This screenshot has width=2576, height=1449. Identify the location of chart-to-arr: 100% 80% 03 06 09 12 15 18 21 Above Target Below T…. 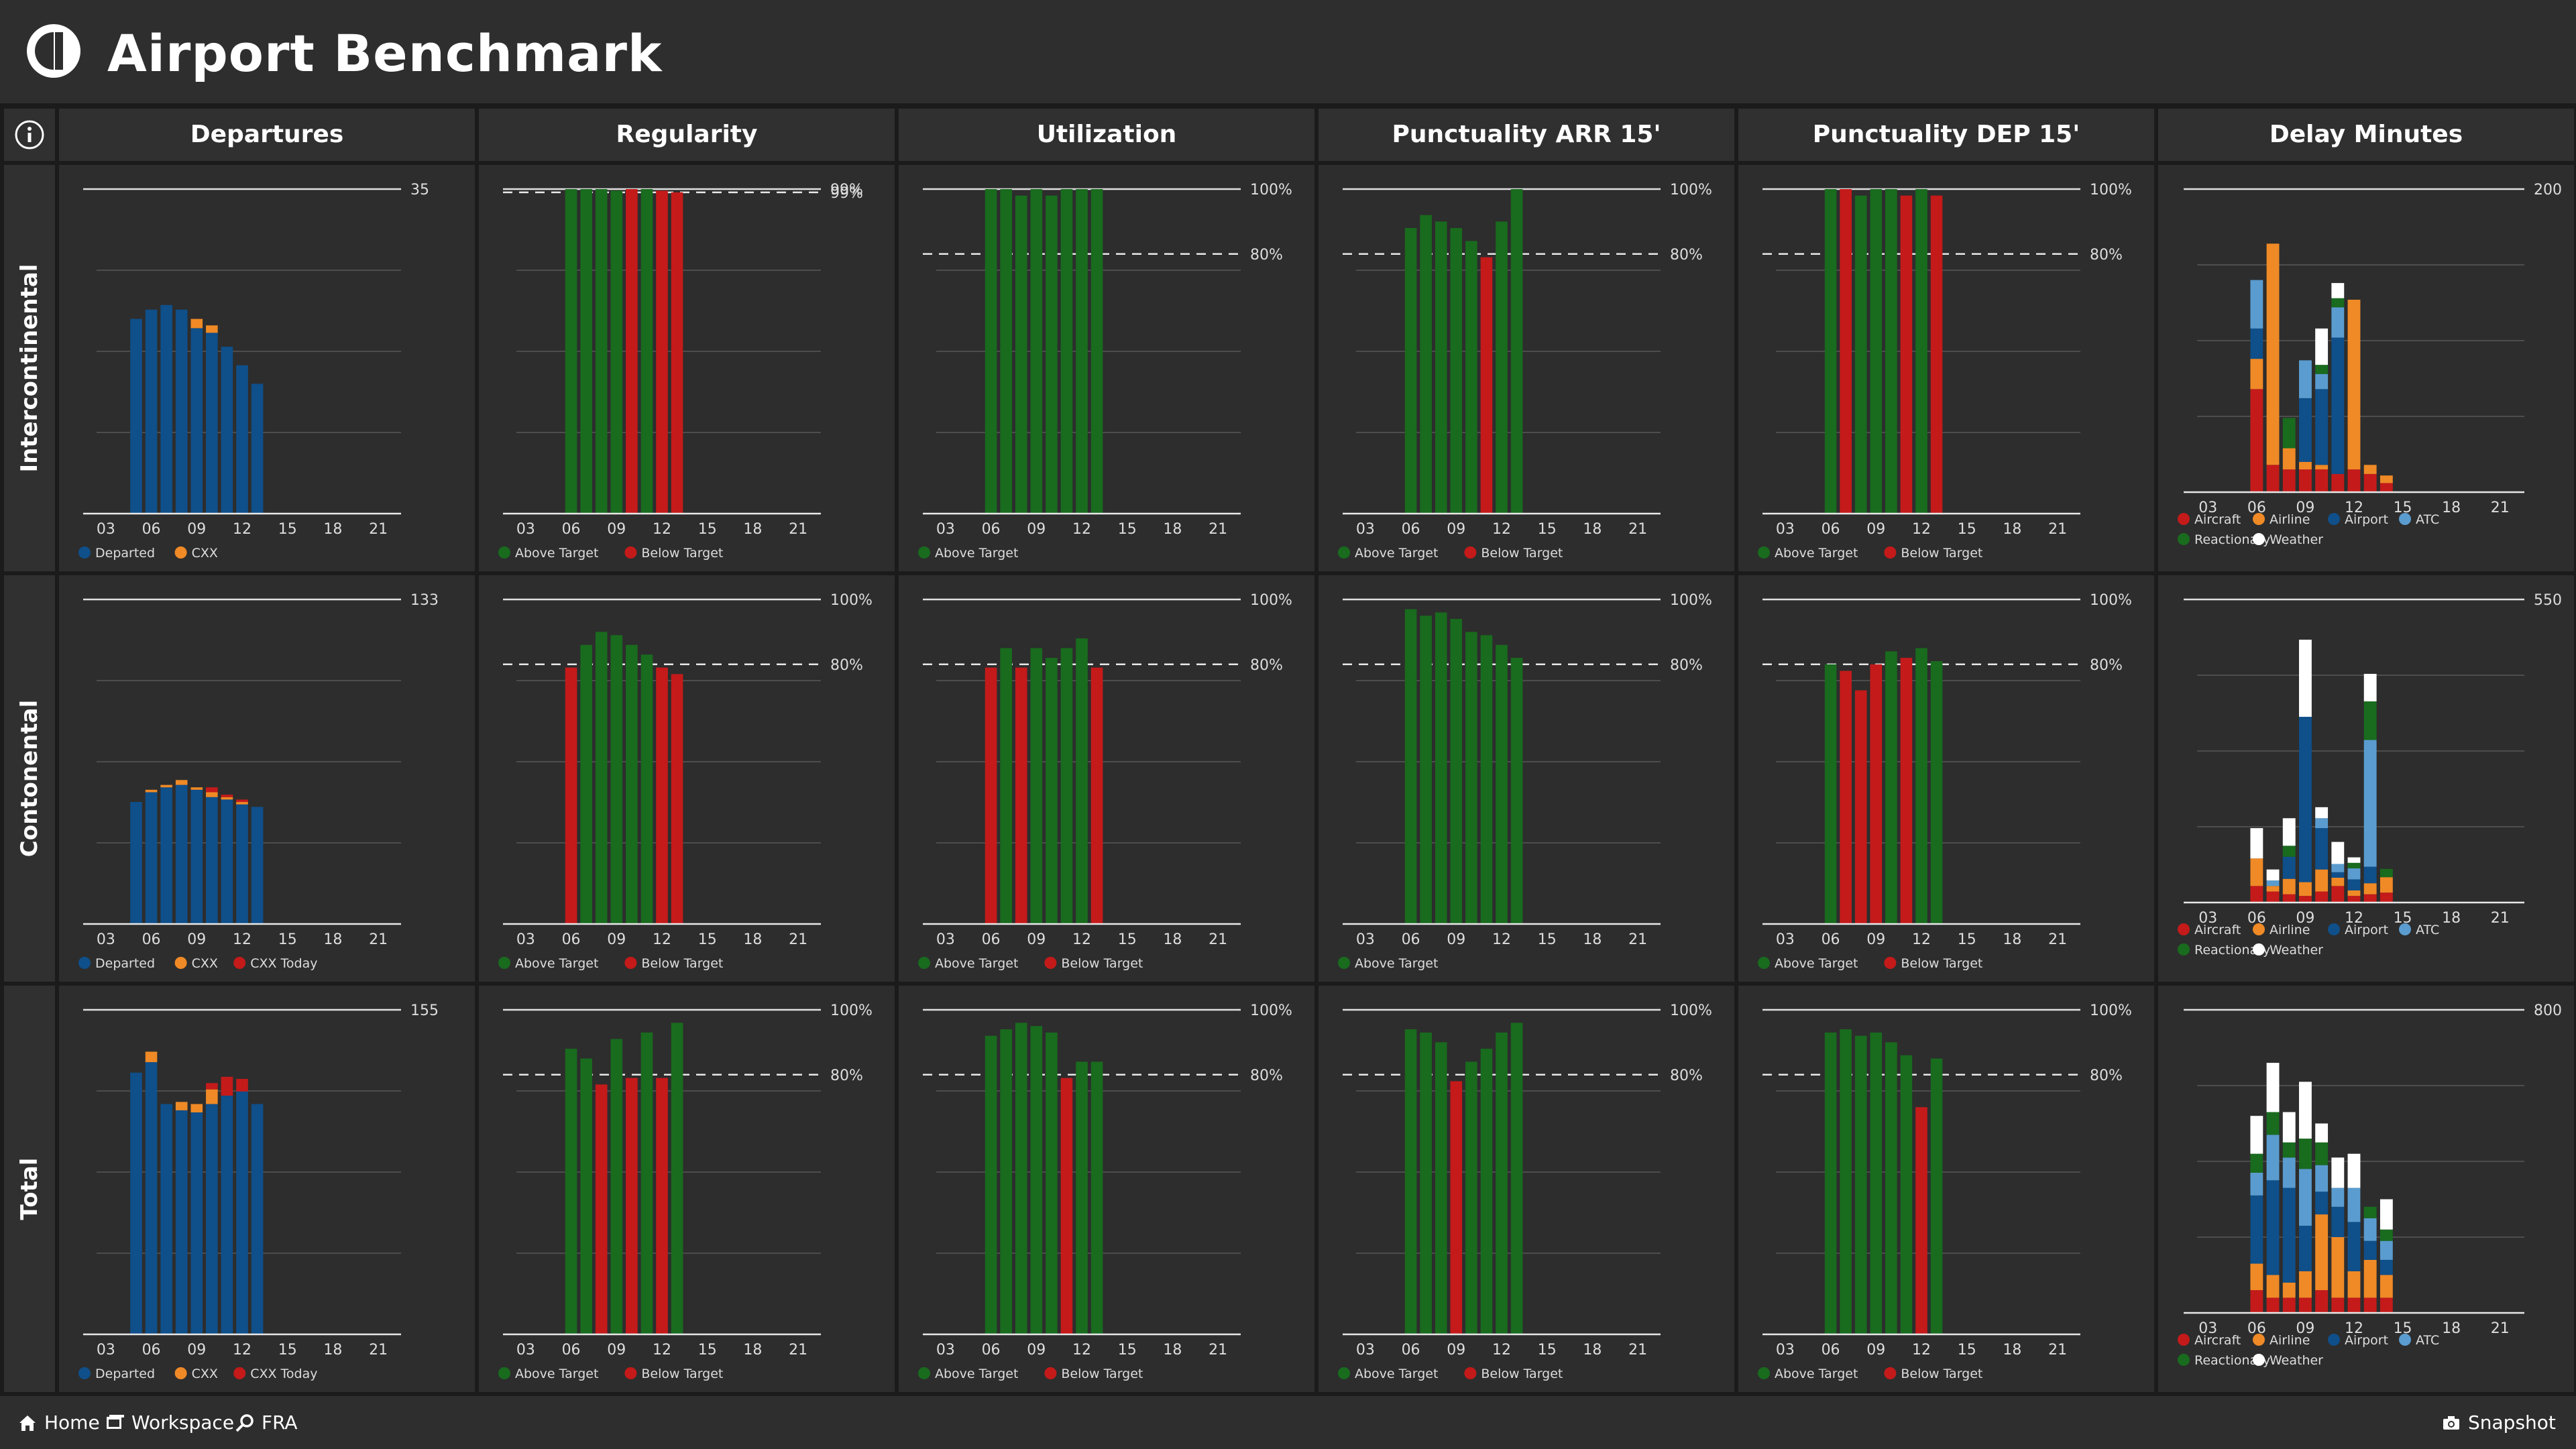
(1526, 1189).